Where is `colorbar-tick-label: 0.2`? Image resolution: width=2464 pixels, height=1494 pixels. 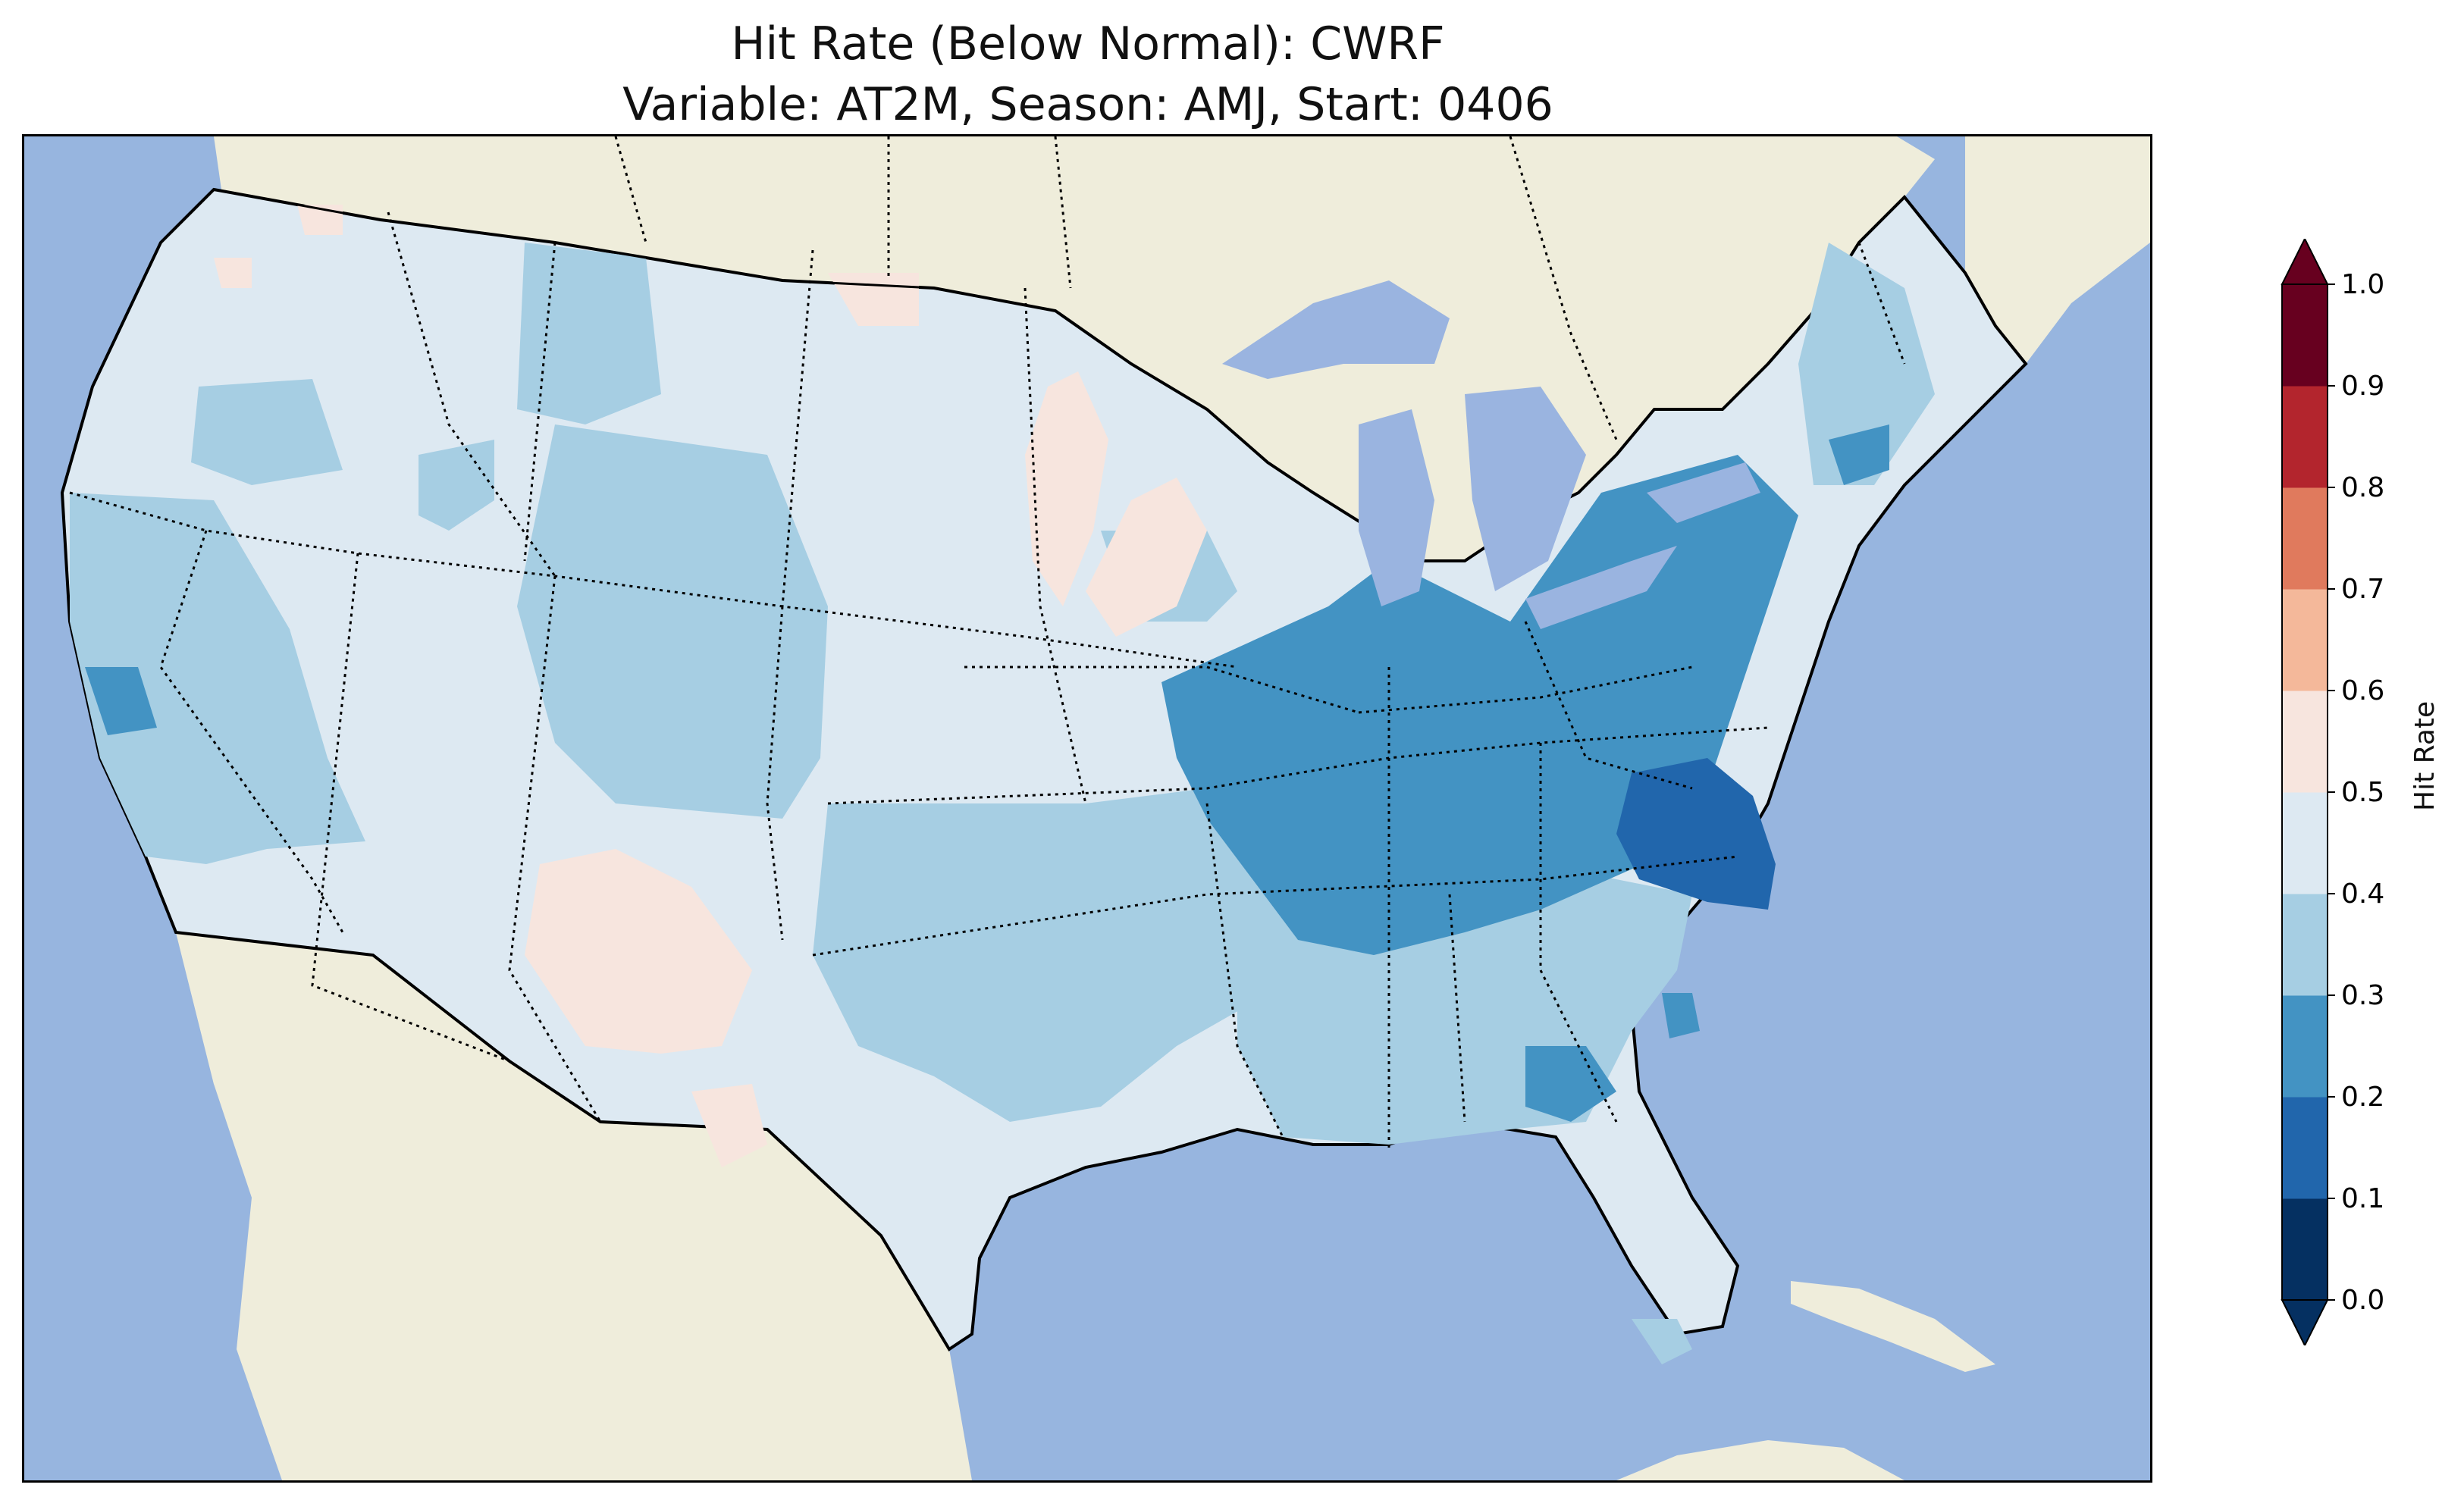
colorbar-tick-label: 0.2 is located at coordinates (2362, 1097).